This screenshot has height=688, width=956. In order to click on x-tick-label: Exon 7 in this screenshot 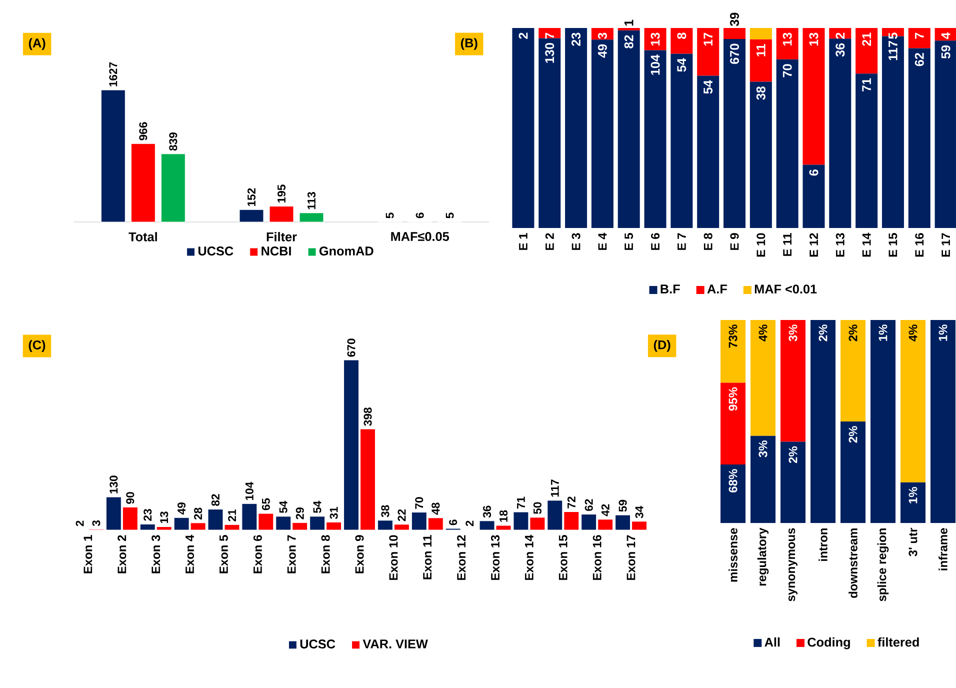, I will do `click(291, 554)`.